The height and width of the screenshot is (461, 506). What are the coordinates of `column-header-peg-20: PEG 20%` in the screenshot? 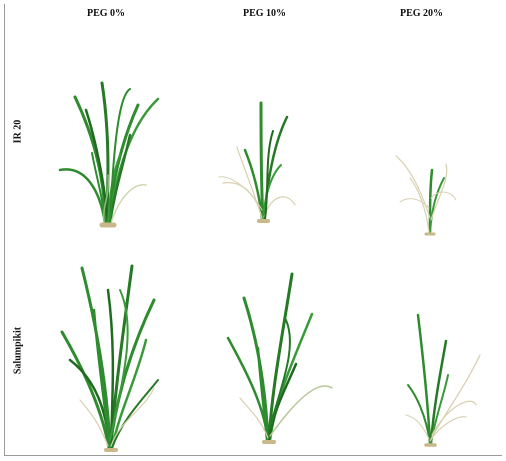 It's located at (422, 13).